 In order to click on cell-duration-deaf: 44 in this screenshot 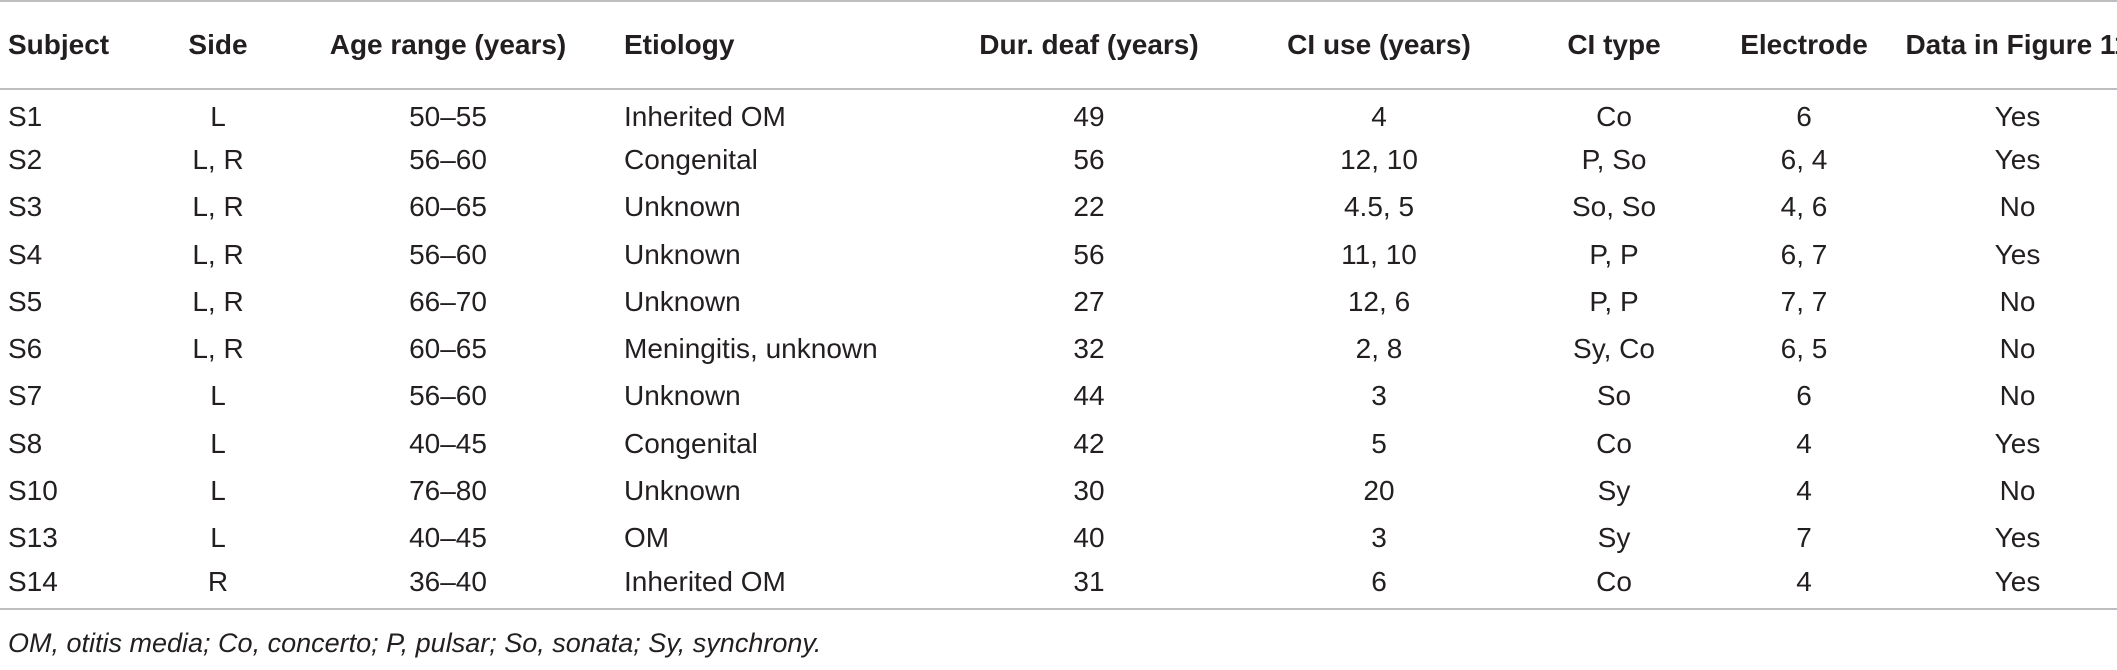, I will do `click(1089, 396)`.